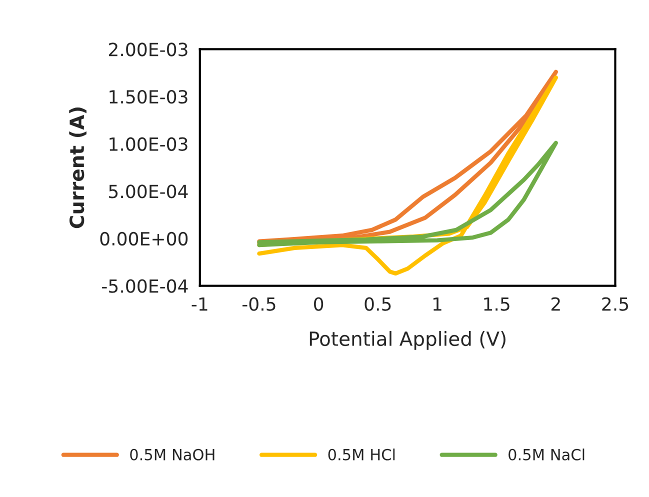 The image size is (649, 497). What do you see at coordinates (408, 340) in the screenshot?
I see `x-axis-title: Potential Applied (V)` at bounding box center [408, 340].